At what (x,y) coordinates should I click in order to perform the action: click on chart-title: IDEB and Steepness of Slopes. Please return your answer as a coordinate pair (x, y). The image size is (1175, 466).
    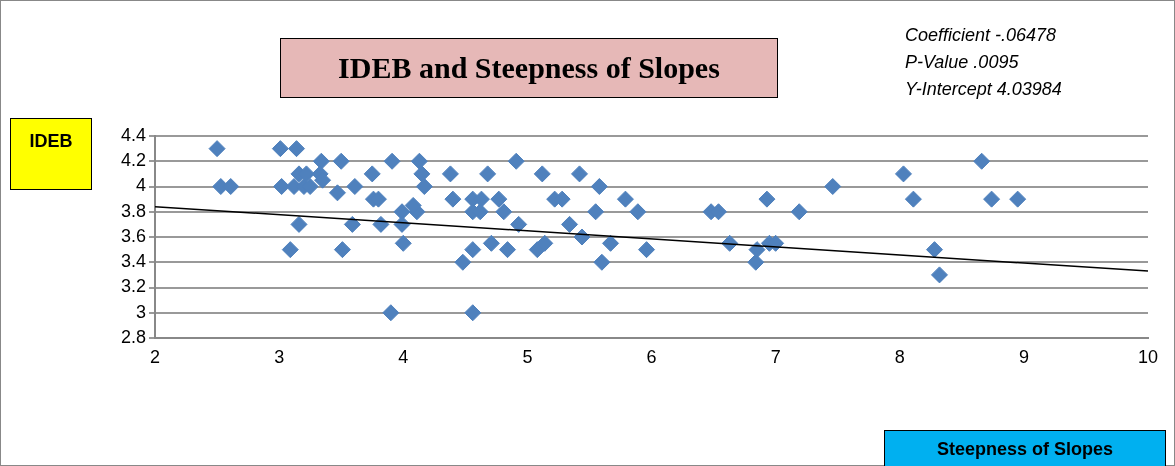
    Looking at the image, I should click on (529, 68).